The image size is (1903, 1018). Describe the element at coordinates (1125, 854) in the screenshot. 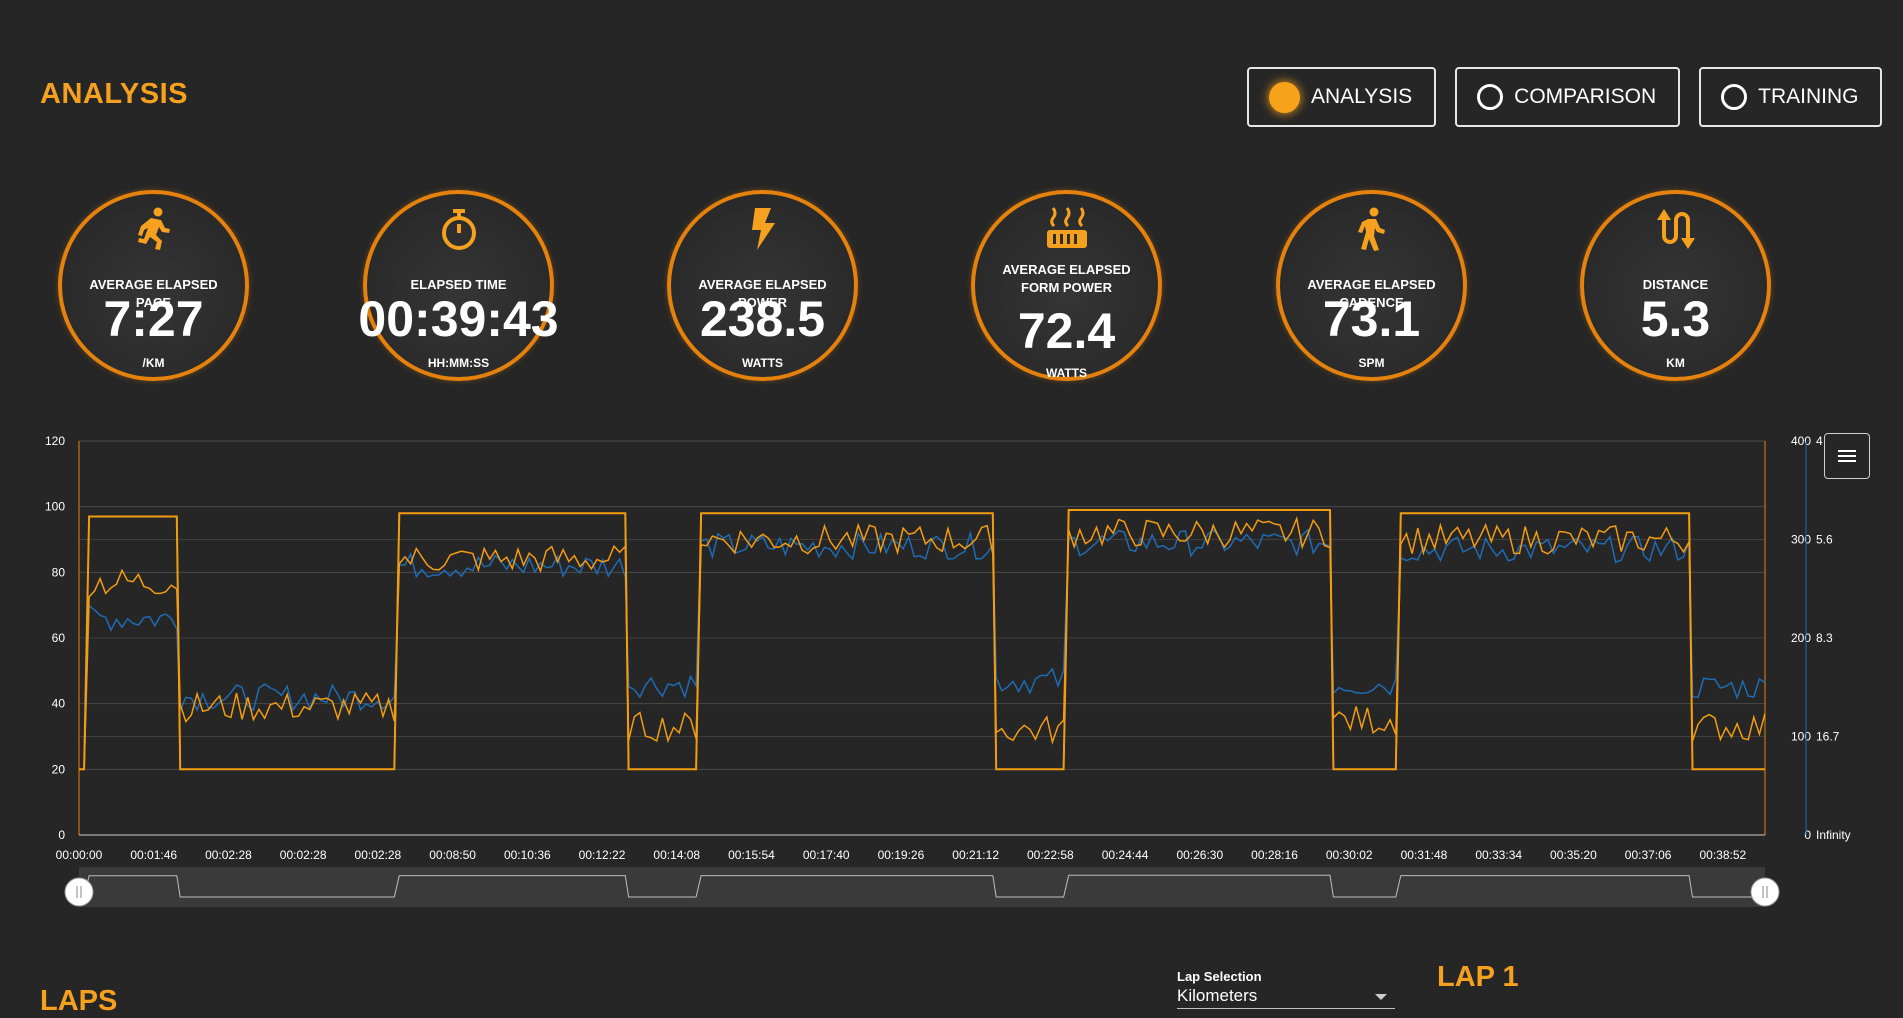

I see `x-tick-label: 00:24:44` at that location.